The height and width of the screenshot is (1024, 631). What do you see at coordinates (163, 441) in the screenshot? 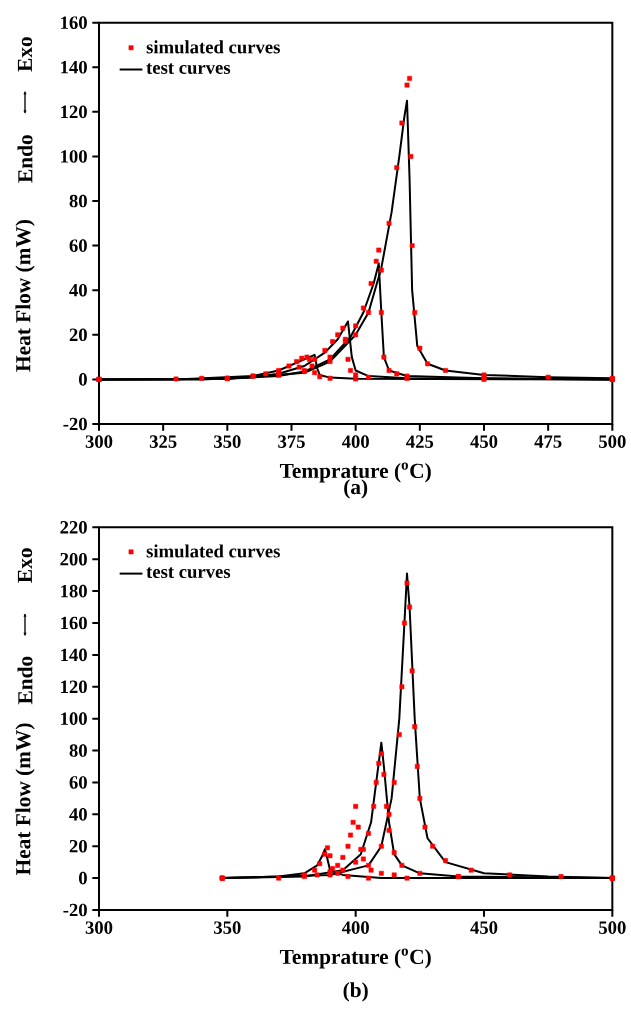
I see `x-tick-label: 325` at bounding box center [163, 441].